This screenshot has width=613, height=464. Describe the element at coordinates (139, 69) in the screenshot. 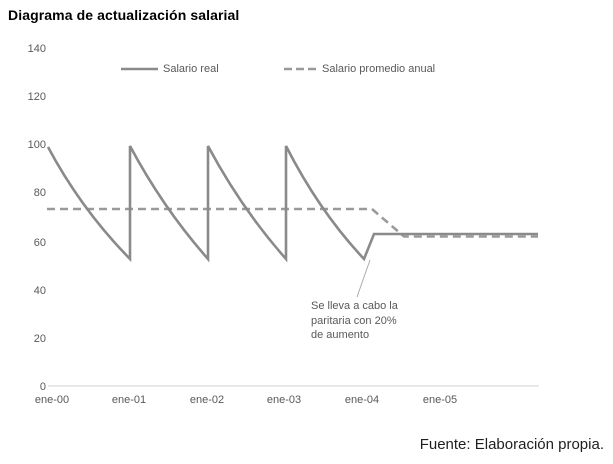

I see `solid-line-swatch-icon` at that location.